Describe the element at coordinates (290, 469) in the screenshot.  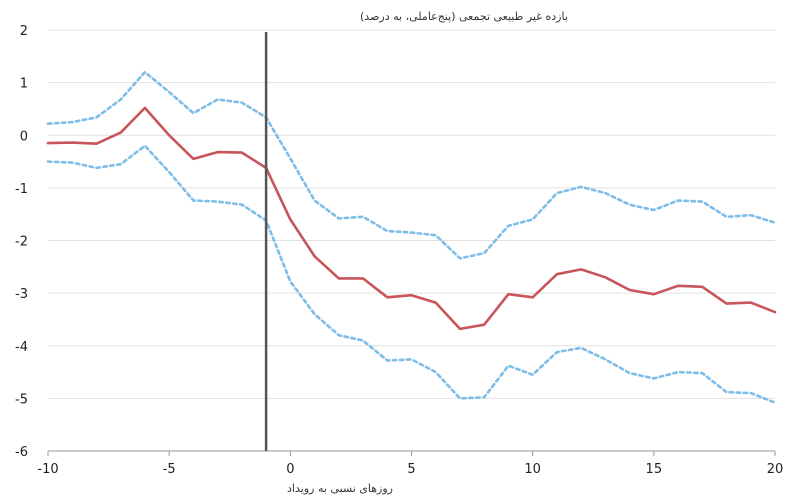
I see `x-tick-label: 0` at that location.